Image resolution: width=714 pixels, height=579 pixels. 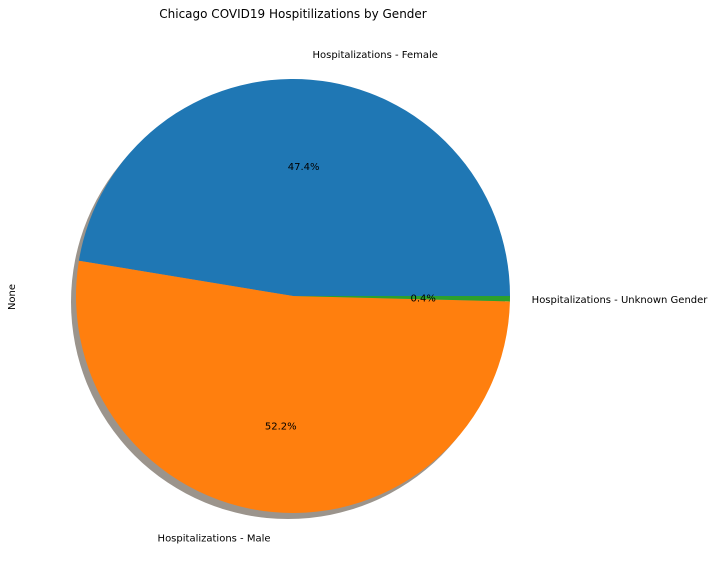 I want to click on slice-percent-label: 47.4%, so click(x=304, y=167).